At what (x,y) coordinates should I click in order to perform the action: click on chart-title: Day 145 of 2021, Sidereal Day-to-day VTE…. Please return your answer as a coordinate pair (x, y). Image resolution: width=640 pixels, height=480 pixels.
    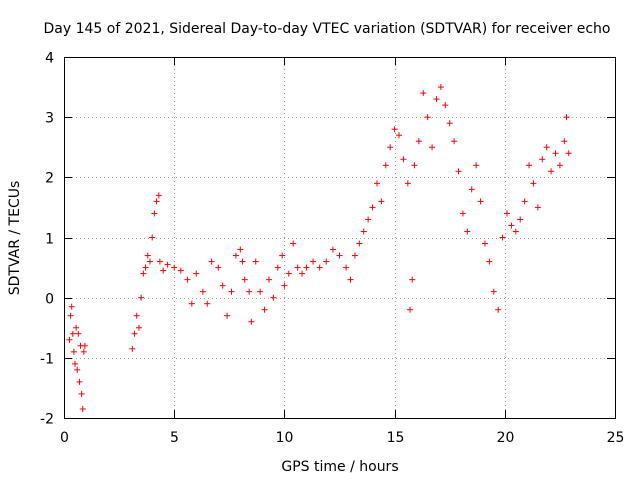
    Looking at the image, I should click on (327, 29).